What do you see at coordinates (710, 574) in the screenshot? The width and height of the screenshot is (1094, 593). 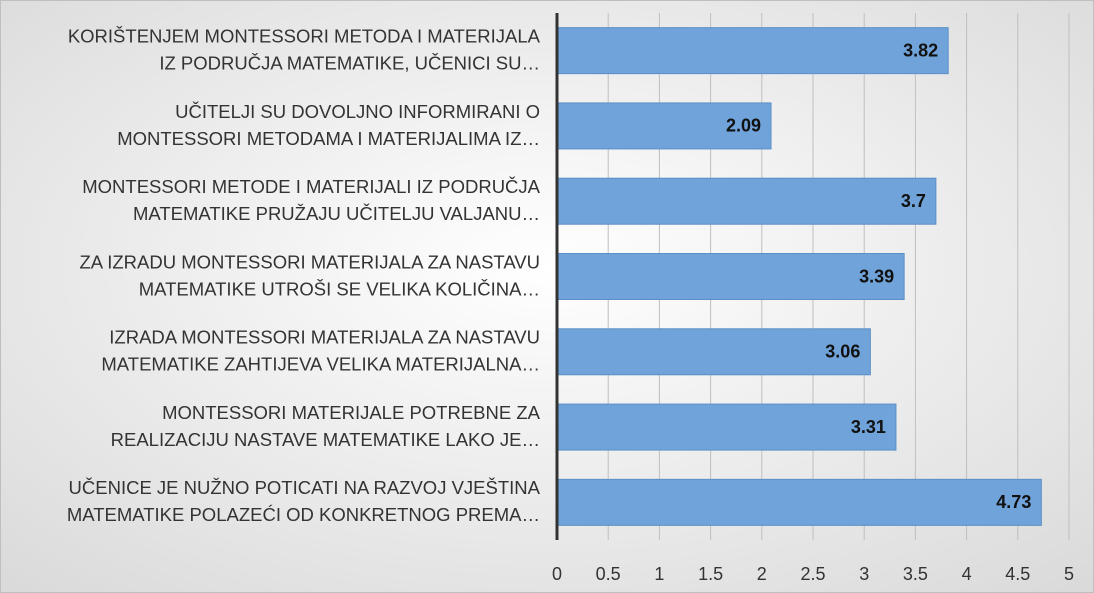 I see `x-tick-label: 1.5` at bounding box center [710, 574].